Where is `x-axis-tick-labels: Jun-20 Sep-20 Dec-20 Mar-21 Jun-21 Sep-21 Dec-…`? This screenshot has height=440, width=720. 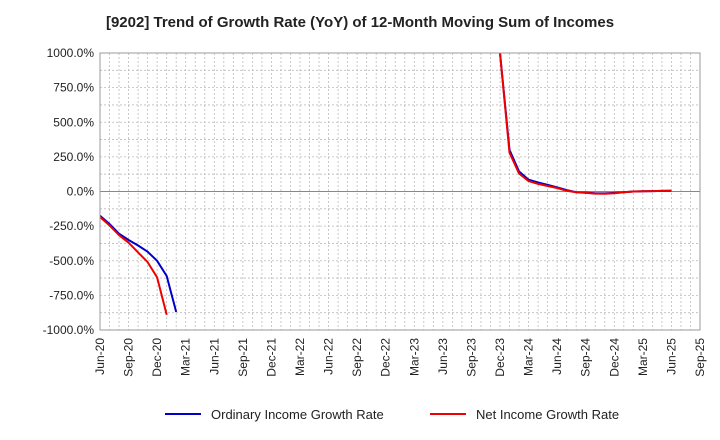 x-axis-tick-labels: Jun-20 Sep-20 Dec-20 Mar-21 Jun-21 Sep-21 Dec-… is located at coordinates (400, 357).